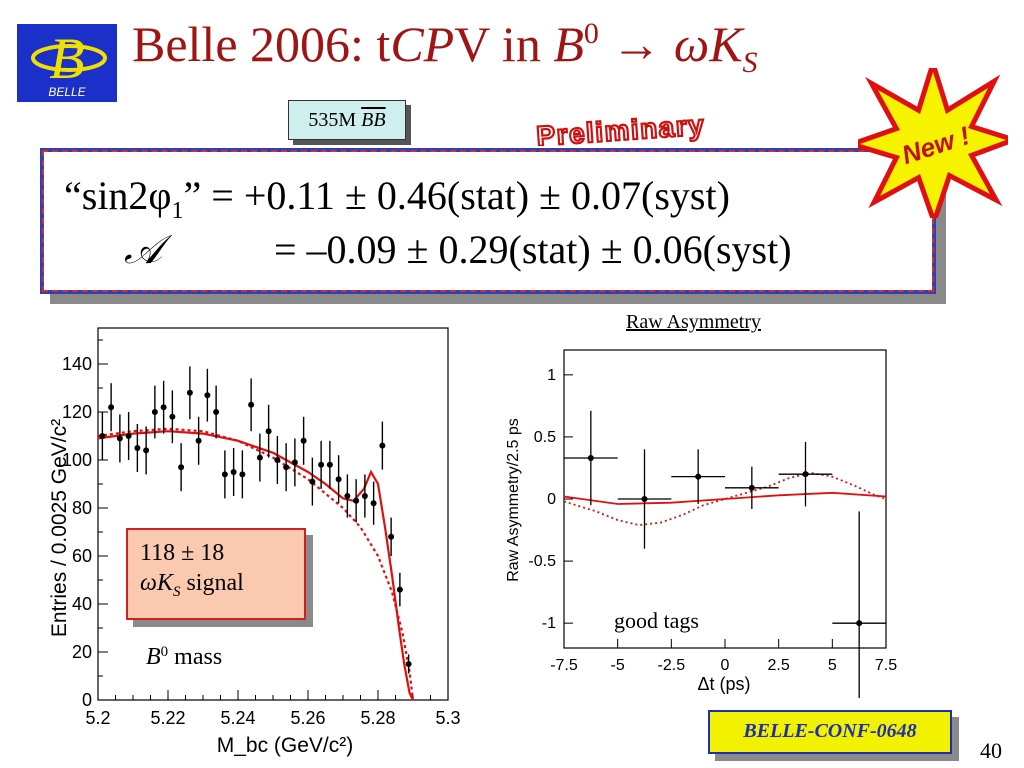 This screenshot has width=1024, height=768. Describe the element at coordinates (513, 500) in the screenshot. I see `y-axis-label: Raw Asymmetry/2.5 ps` at that location.